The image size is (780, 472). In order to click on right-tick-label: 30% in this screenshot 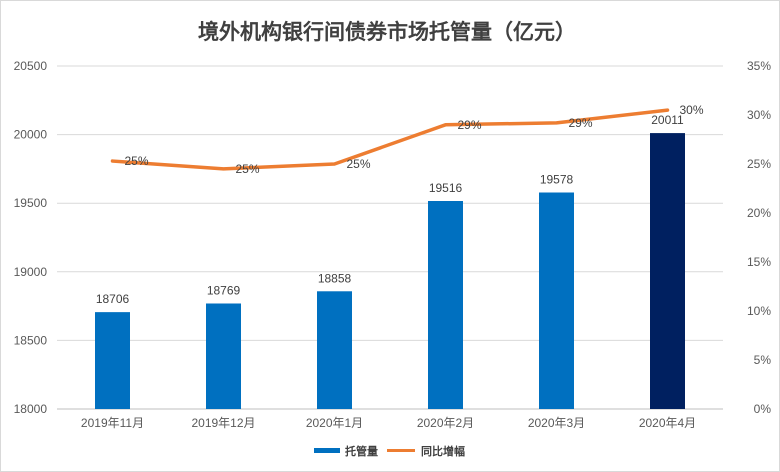, I will do `click(759, 115)`.